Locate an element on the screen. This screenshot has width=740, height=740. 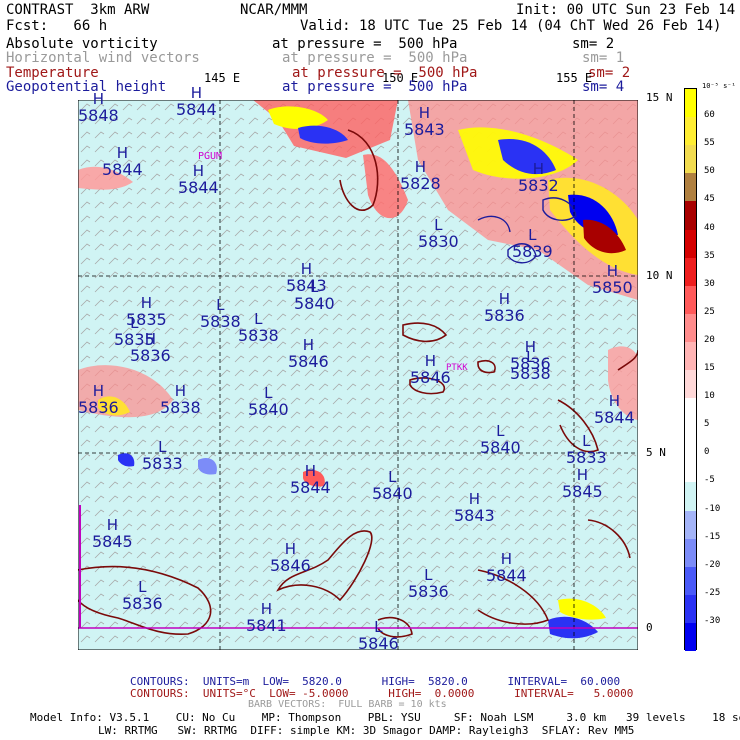
colorbar-units: 10⁻⁵ s⁻¹ is located at coordinates (719, 86).